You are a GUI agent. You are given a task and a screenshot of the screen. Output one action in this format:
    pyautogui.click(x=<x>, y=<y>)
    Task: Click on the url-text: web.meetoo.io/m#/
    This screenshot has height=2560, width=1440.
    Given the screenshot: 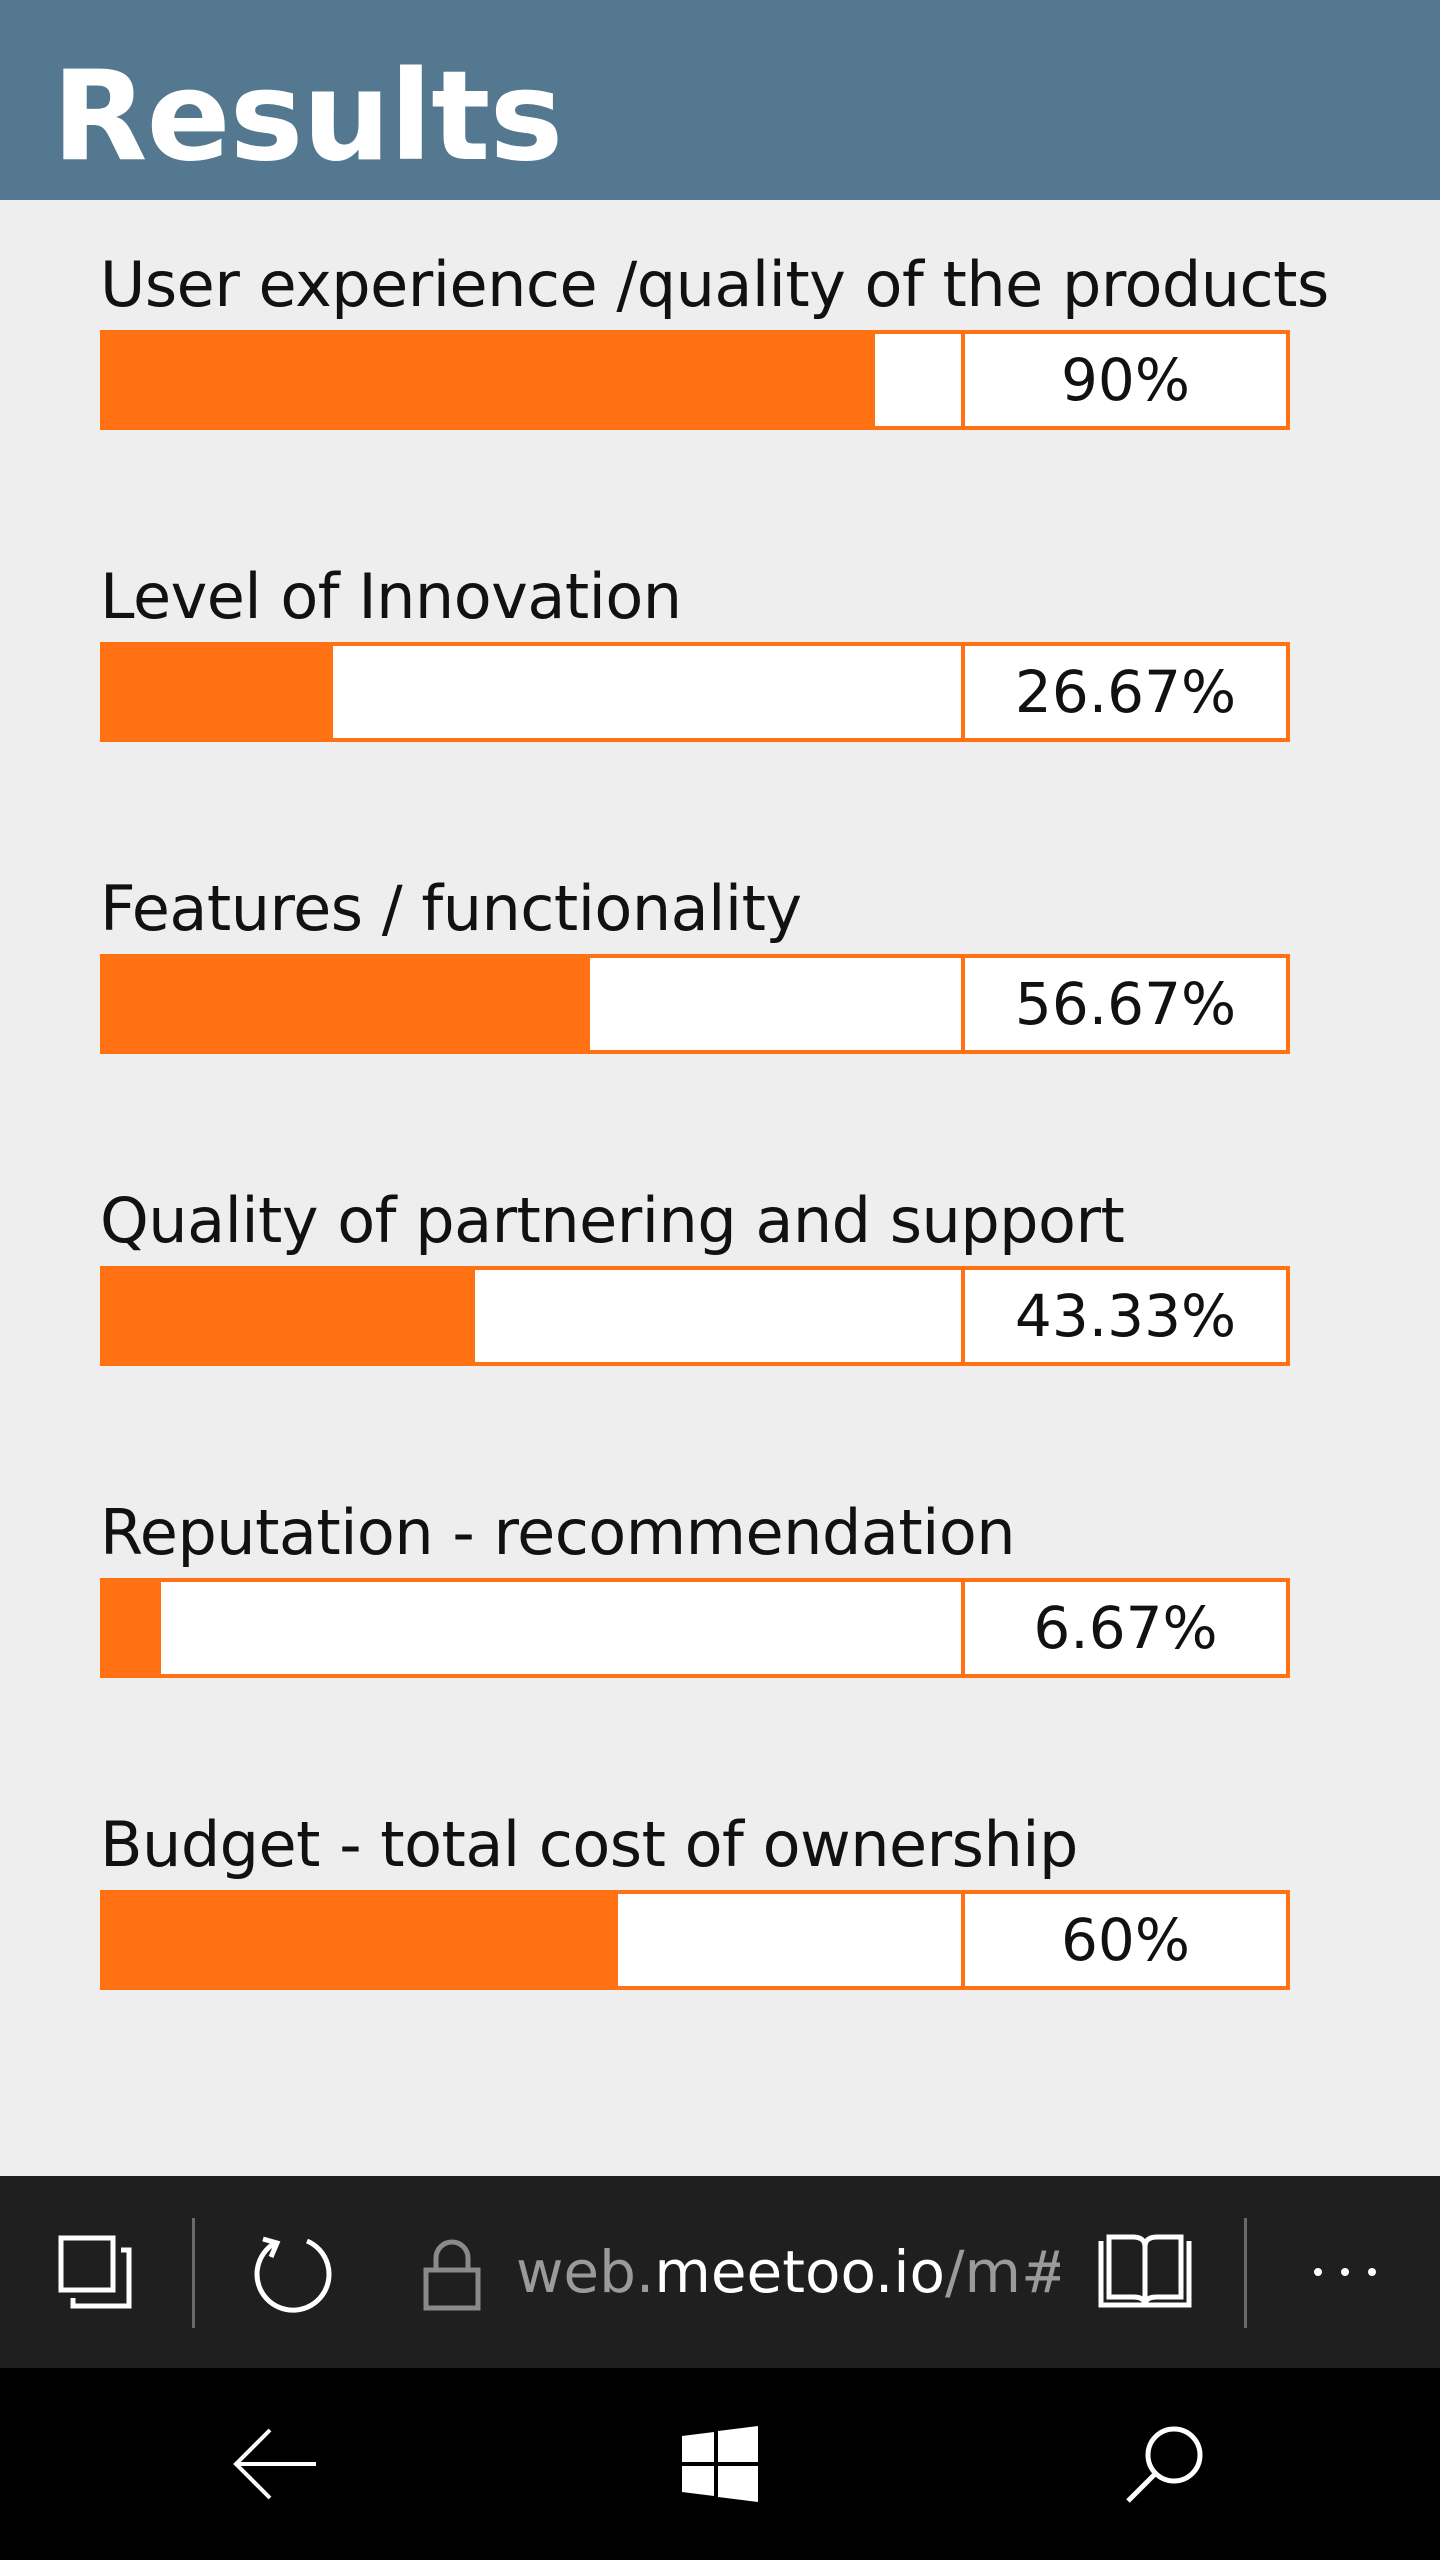 What is the action you would take?
    pyautogui.click(x=788, y=2272)
    